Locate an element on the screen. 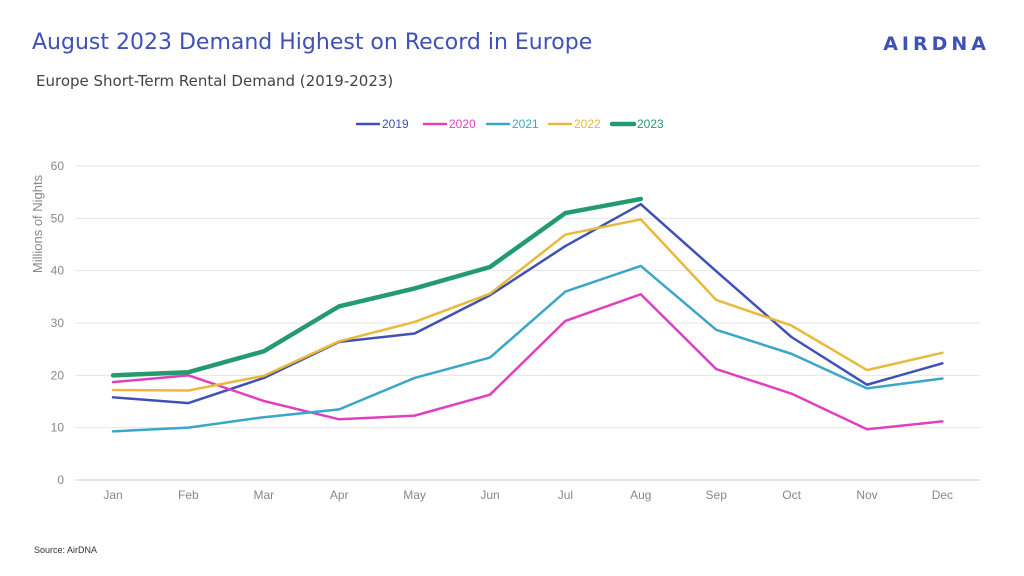 Image resolution: width=1024 pixels, height=576 pixels. y-tick-label: 20 is located at coordinates (58, 375).